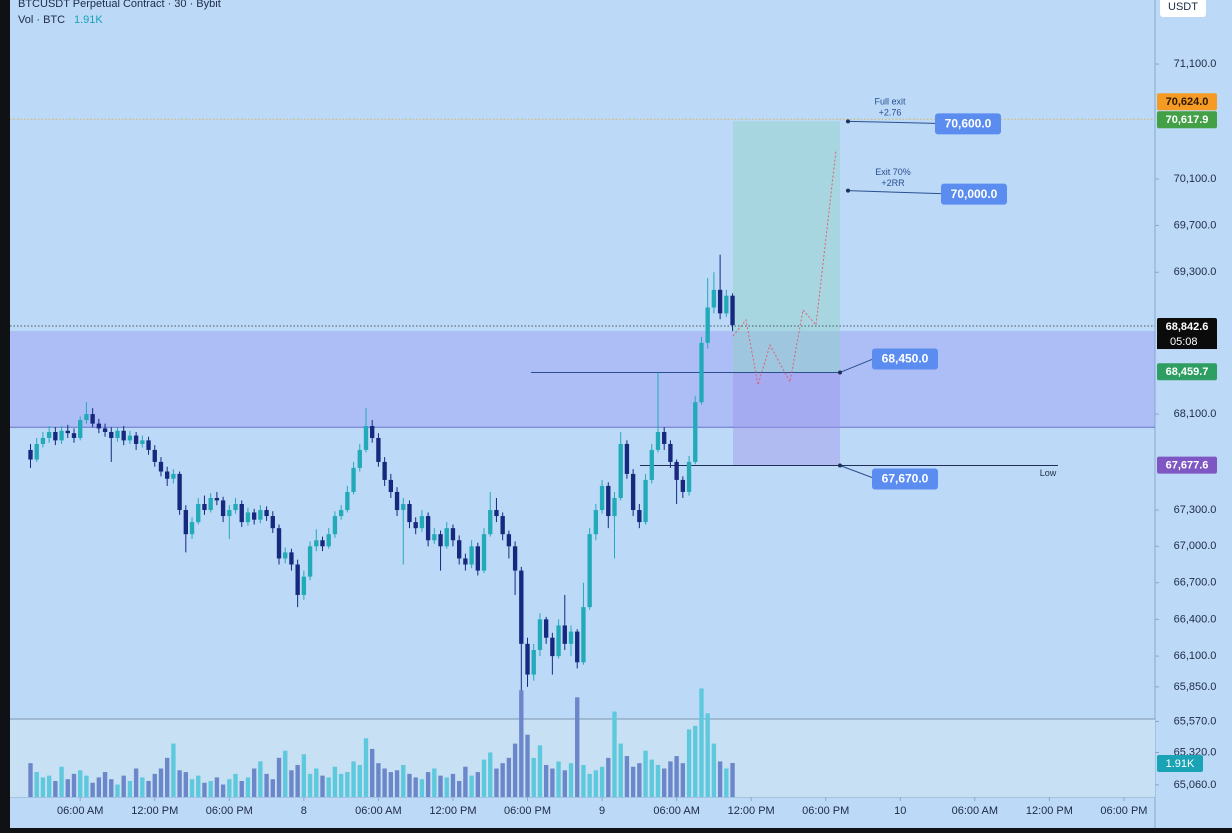 The width and height of the screenshot is (1232, 833). Describe the element at coordinates (975, 811) in the screenshot. I see `x-tick-label: 06:00 AM` at that location.